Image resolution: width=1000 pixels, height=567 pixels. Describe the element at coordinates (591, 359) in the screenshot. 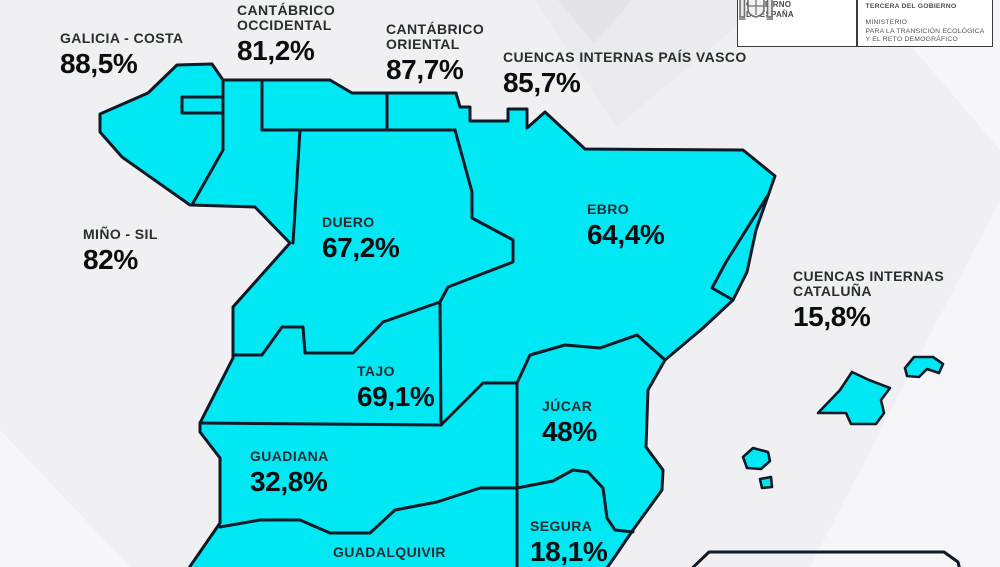

I see `boundary-ebro-jucar` at that location.